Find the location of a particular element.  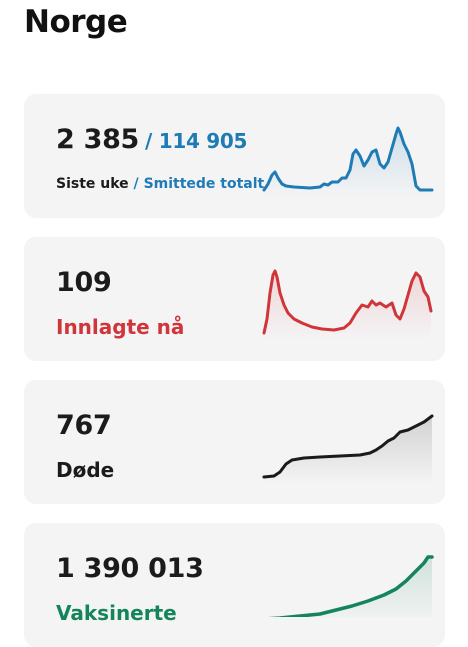

deaths-sparkline is located at coordinates (348, 449).